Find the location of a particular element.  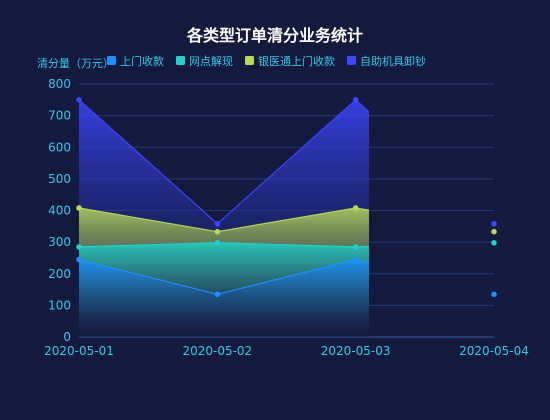

legend-item: 银医通上门收款 is located at coordinates (290, 61).